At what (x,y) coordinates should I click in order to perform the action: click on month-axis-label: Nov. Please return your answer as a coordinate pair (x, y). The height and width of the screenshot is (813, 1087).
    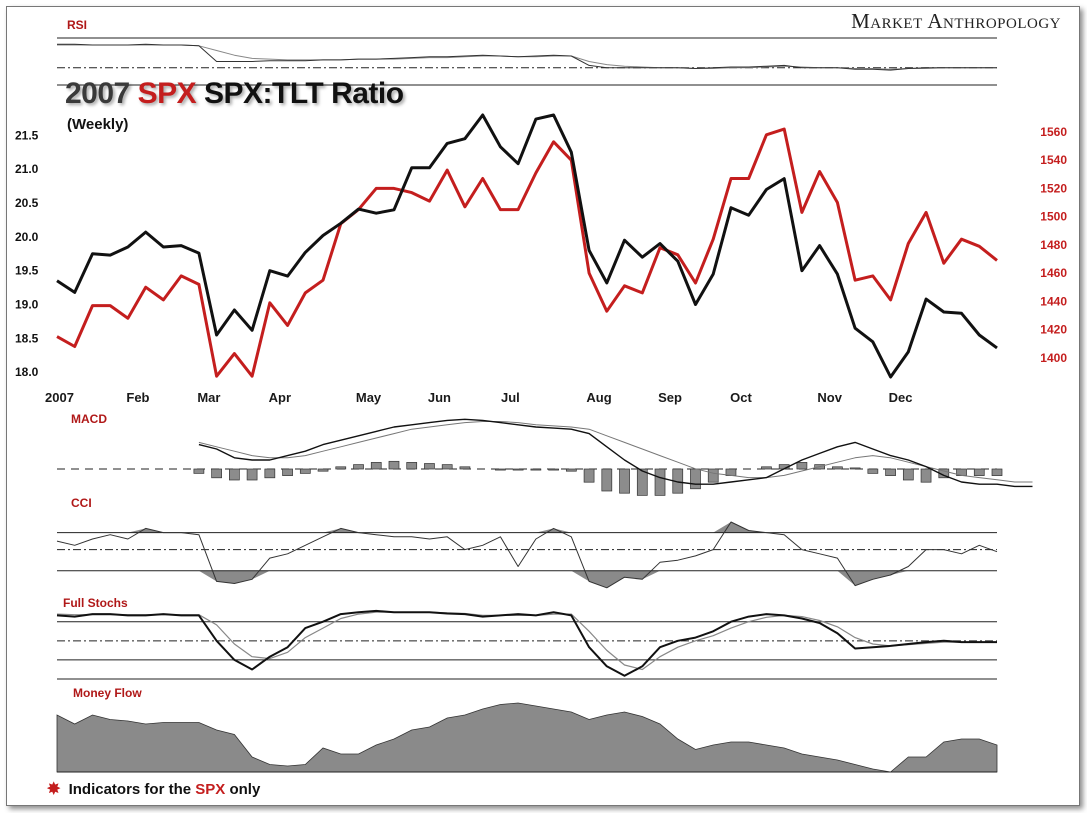
    Looking at the image, I should click on (829, 397).